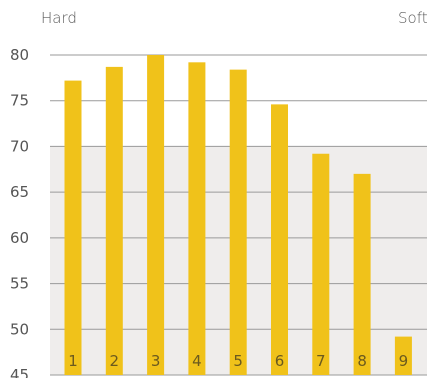 This screenshot has height=378, width=427. What do you see at coordinates (19, 329) in the screenshot?
I see `y-tick-label: 50` at bounding box center [19, 329].